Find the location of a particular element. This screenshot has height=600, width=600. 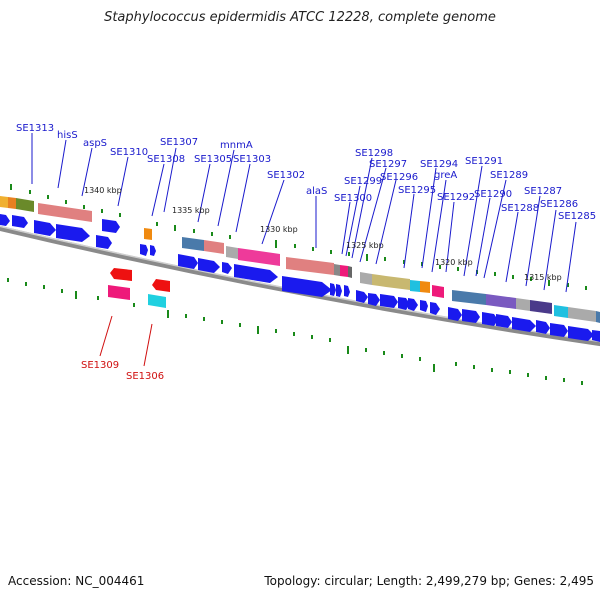

gene-label: SE1307 is located at coordinates (179, 142).